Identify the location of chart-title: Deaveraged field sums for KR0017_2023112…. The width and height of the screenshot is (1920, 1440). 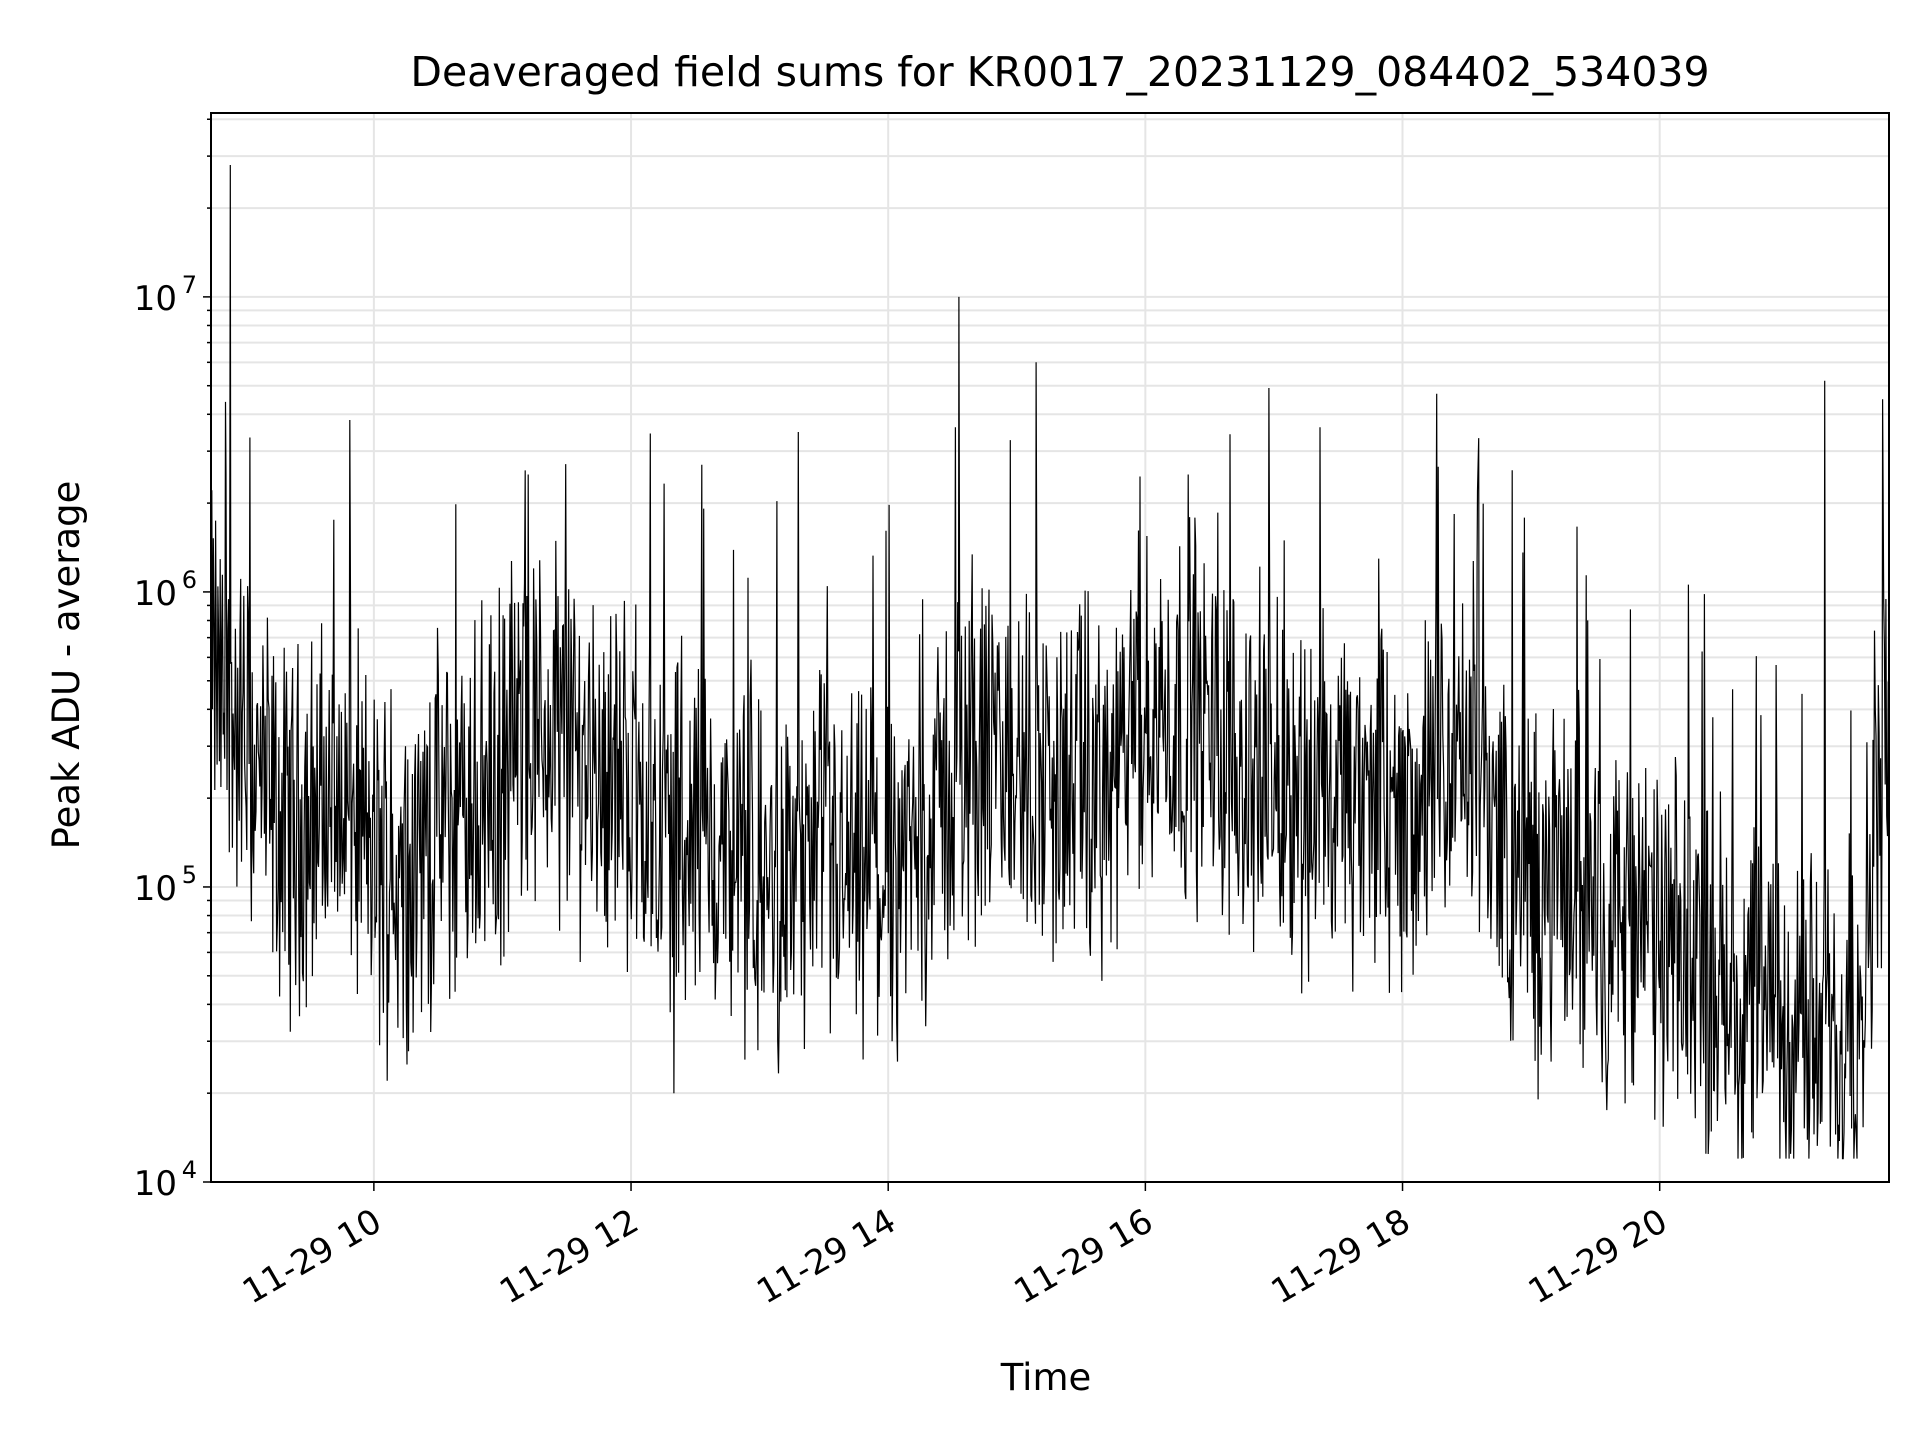
(1059, 72).